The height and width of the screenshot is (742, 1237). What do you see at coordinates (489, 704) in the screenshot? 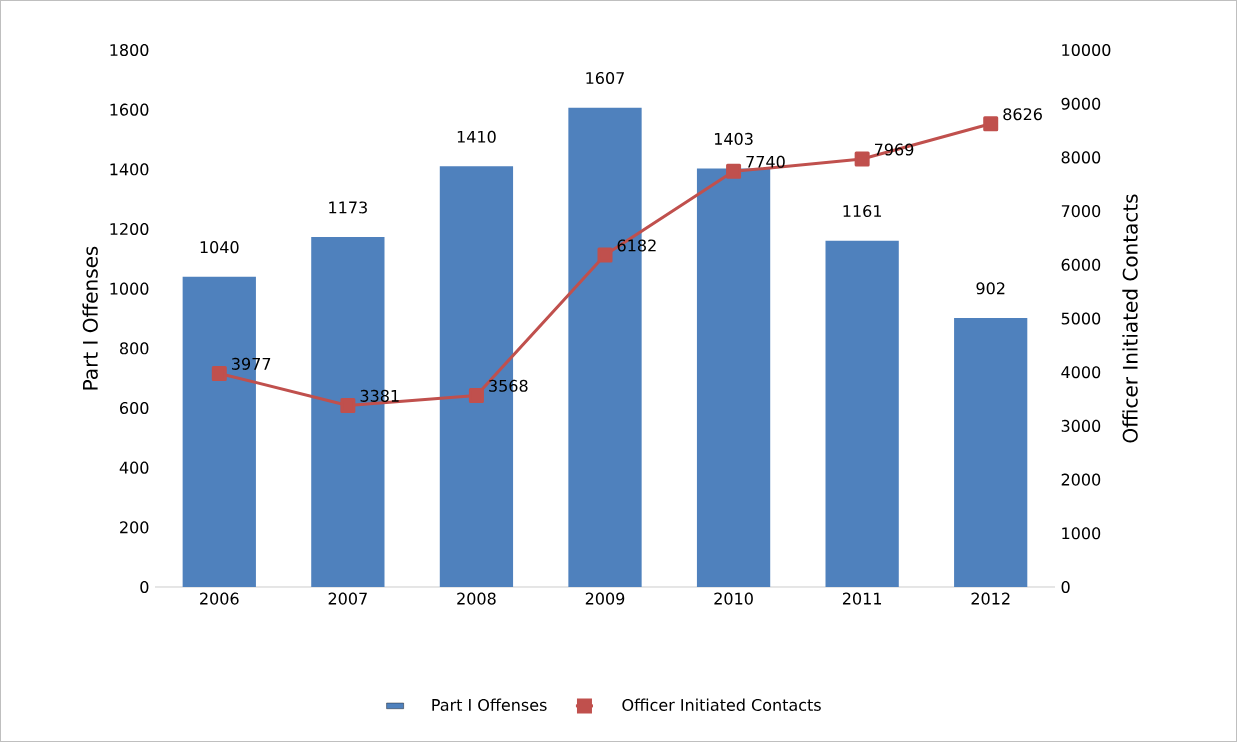
I see `legend-label: Part I Offenses` at bounding box center [489, 704].